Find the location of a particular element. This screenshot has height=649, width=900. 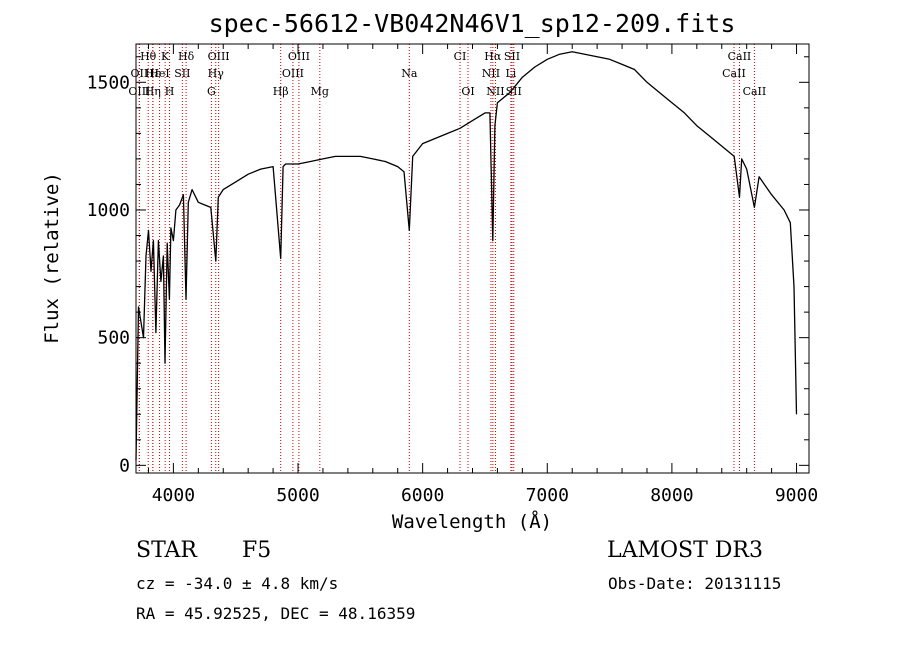

spectral-line-label: Hδ is located at coordinates (186, 56).